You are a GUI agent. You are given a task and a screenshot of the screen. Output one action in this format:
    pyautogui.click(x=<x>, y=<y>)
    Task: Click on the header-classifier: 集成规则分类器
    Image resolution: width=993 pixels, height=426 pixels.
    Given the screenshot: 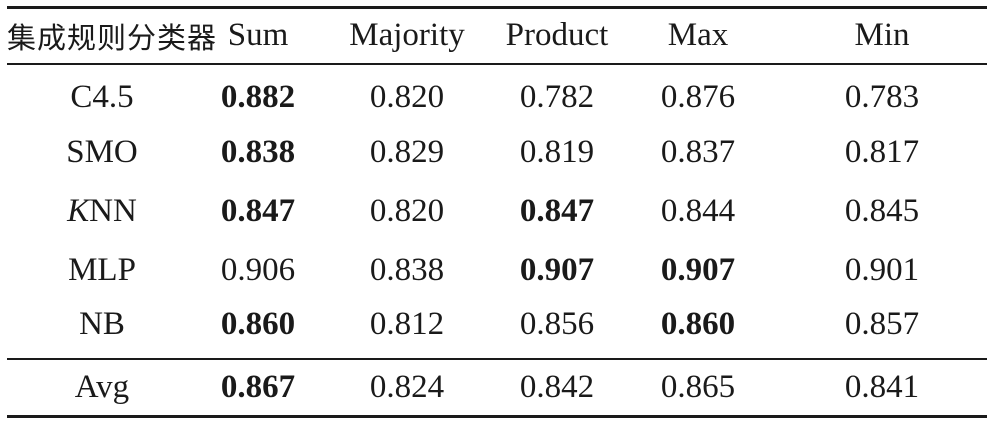 What is the action you would take?
    pyautogui.click(x=111, y=35)
    